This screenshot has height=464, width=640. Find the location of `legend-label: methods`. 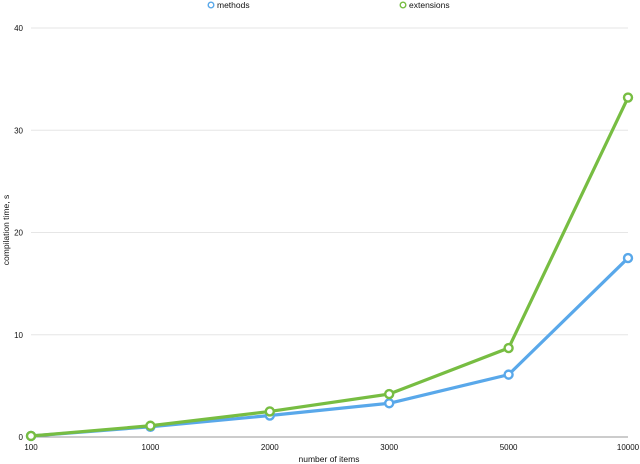

legend-label: methods is located at coordinates (233, 5).